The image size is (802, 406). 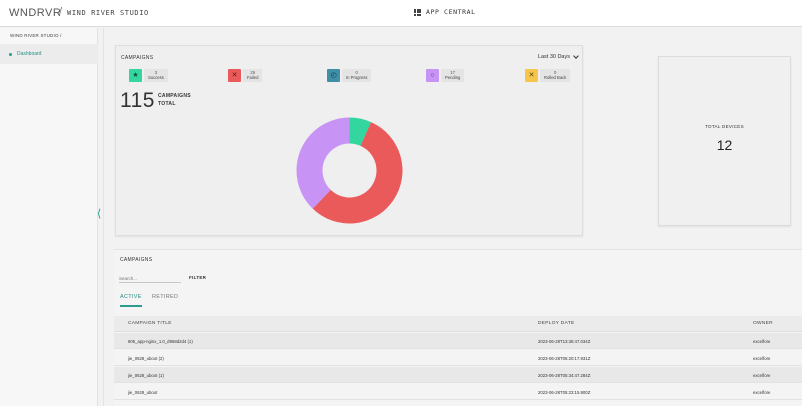 I want to click on devices-value: 12, so click(x=724, y=145).